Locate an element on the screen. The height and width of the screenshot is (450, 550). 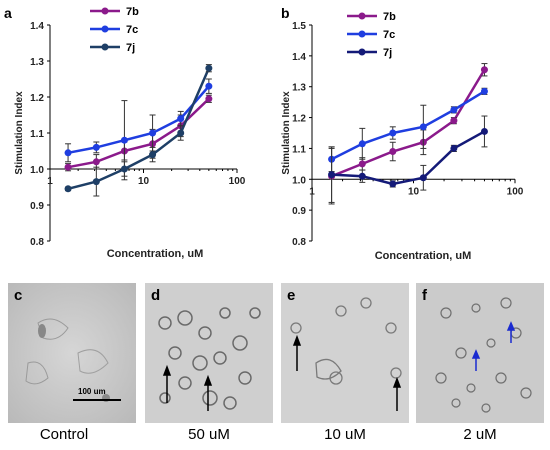
micrograph-2um: f is located at coordinates (480, 353).